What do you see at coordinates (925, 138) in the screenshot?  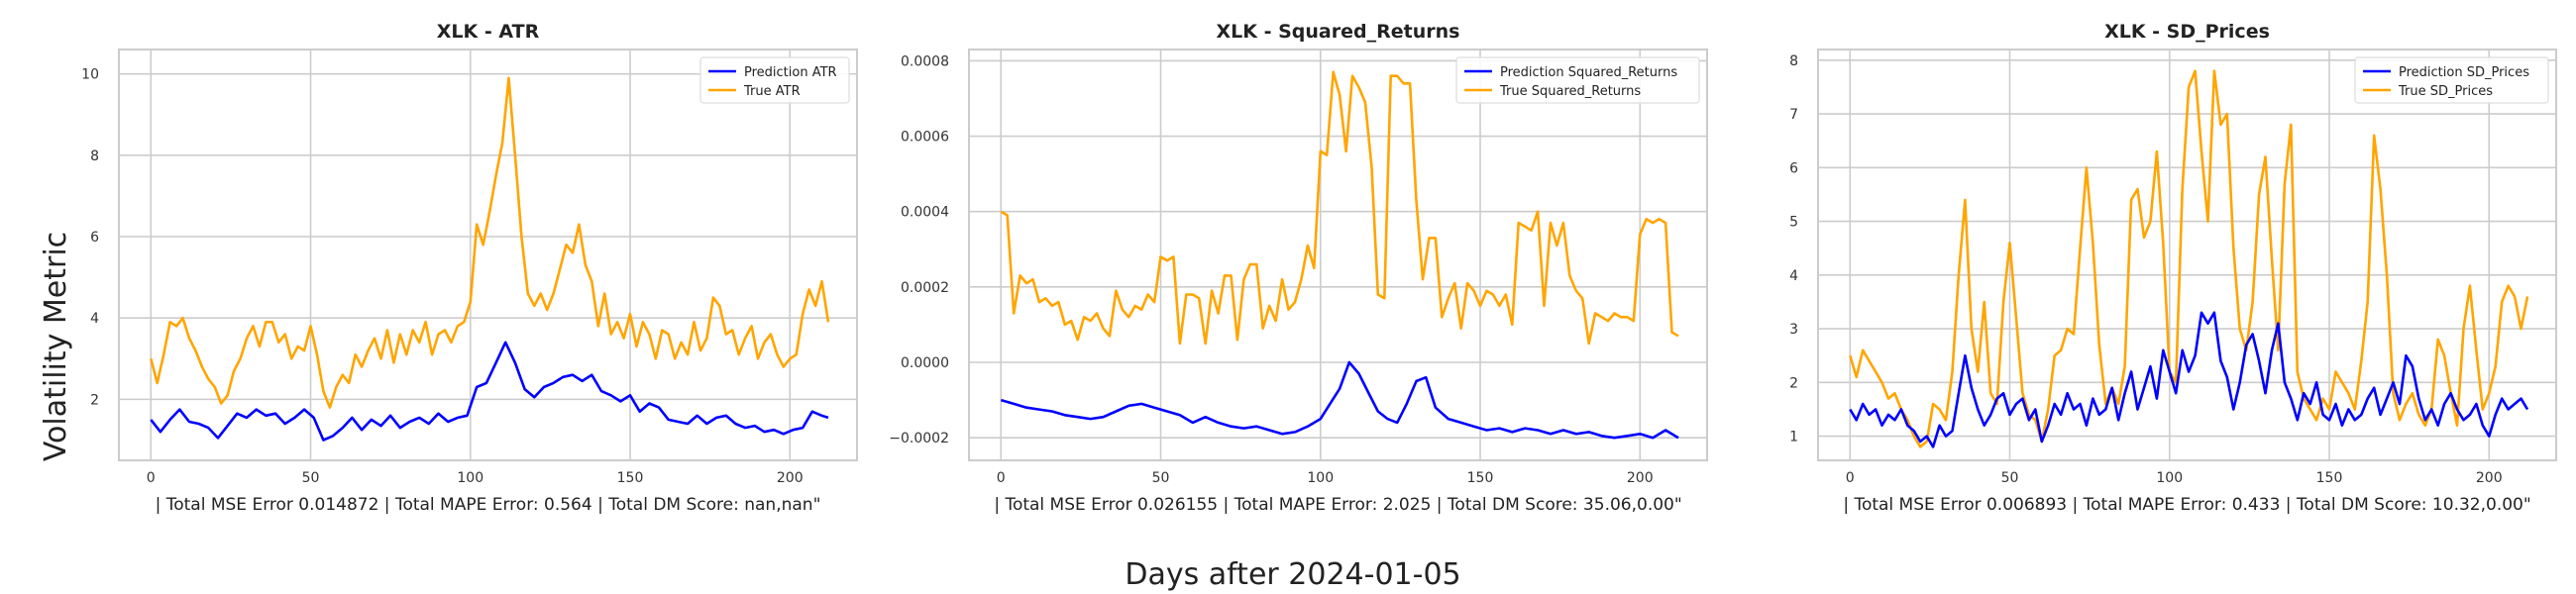 I see `y-tick-label: 0.0006` at bounding box center [925, 138].